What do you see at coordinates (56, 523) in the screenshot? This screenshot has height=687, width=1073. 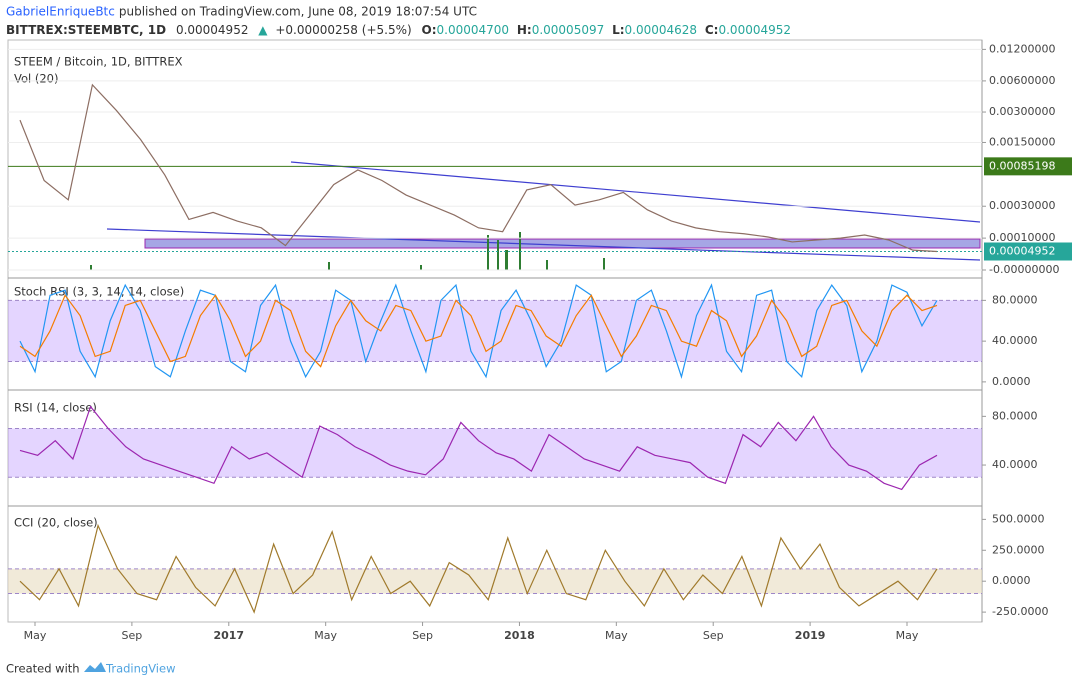 I see `cci-title: CCI (20, close)` at bounding box center [56, 523].